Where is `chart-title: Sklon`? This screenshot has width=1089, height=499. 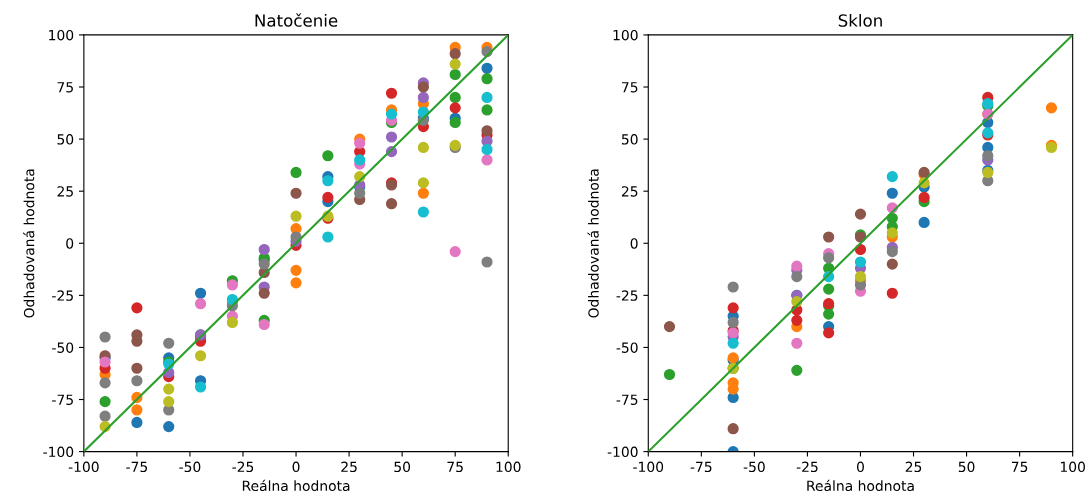
chart-title: Sklon is located at coordinates (860, 20).